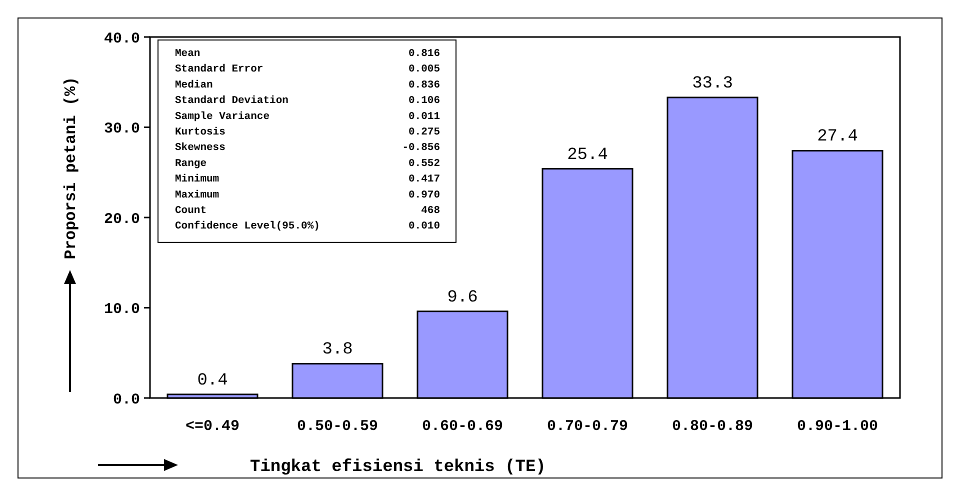  Describe the element at coordinates (122, 129) in the screenshot. I see `y-tick-label: 30.0` at that location.